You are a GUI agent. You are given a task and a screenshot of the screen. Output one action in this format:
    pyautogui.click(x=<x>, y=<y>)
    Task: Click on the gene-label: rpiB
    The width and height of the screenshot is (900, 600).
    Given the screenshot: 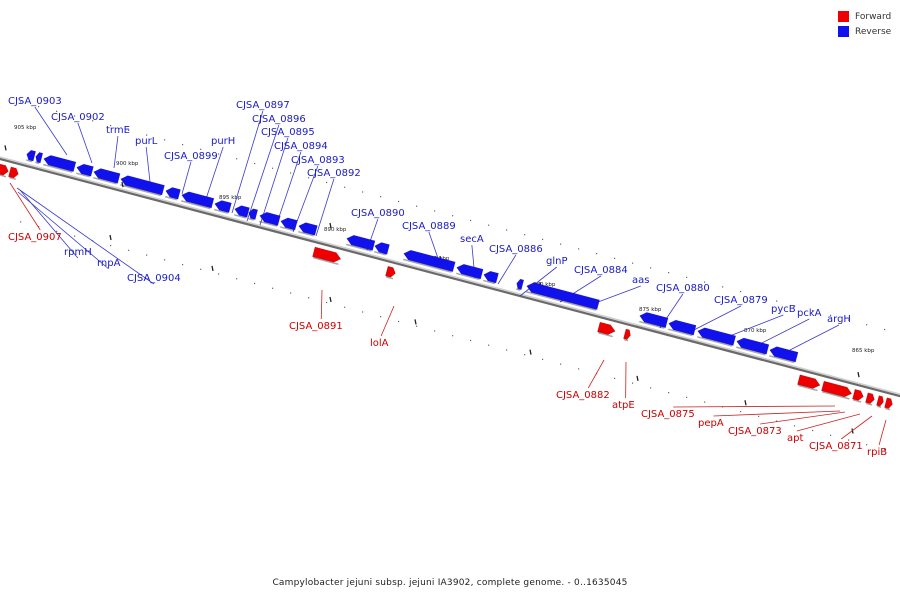 What is the action you would take?
    pyautogui.click(x=877, y=452)
    